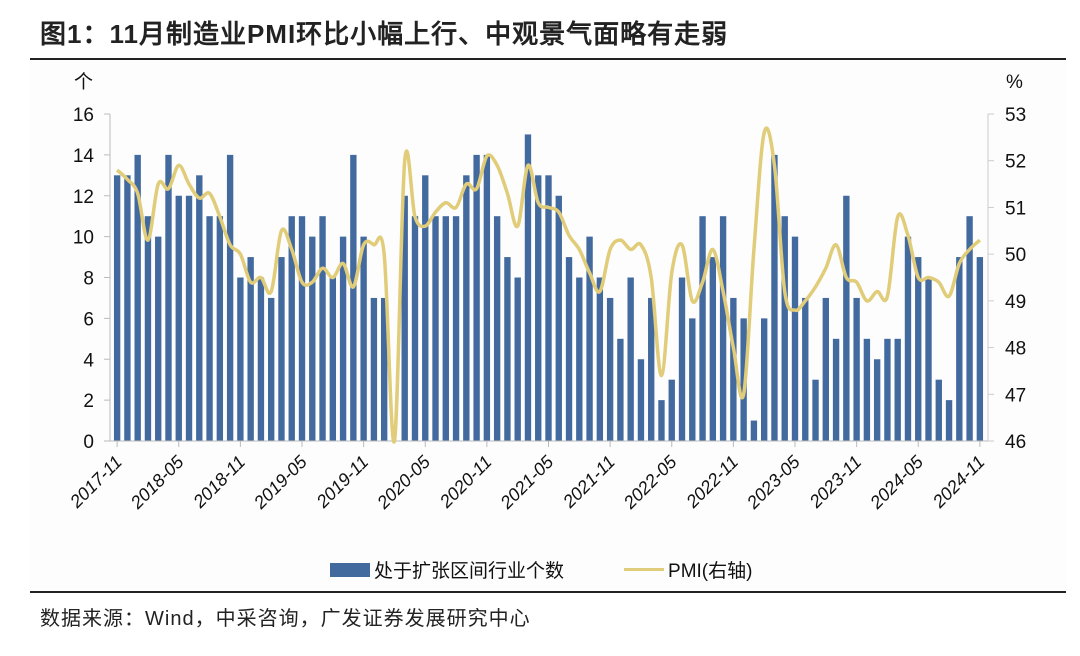  What do you see at coordinates (1015, 162) in the screenshot?
I see `right-tick-label: 52` at bounding box center [1015, 162].